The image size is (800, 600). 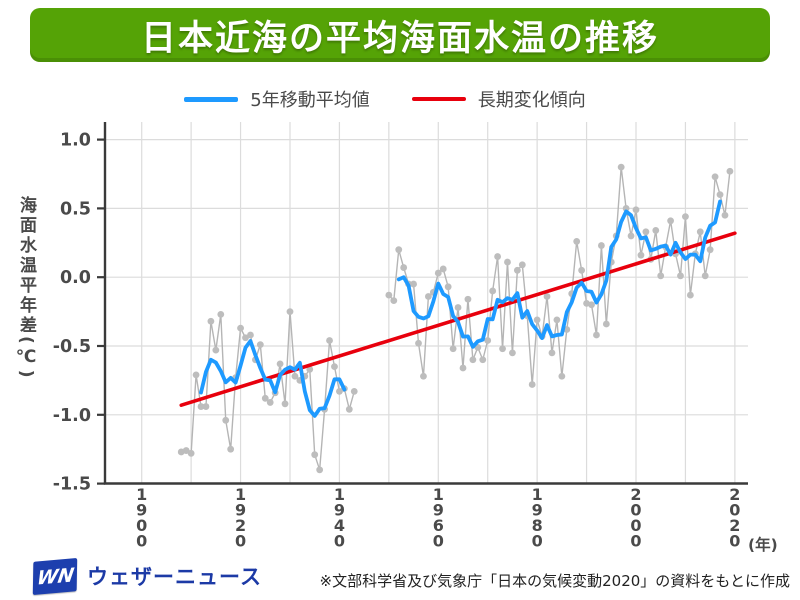 What do you see at coordinates (174, 577) in the screenshot?
I see `brand-name: ウェザーニュース` at bounding box center [174, 577].